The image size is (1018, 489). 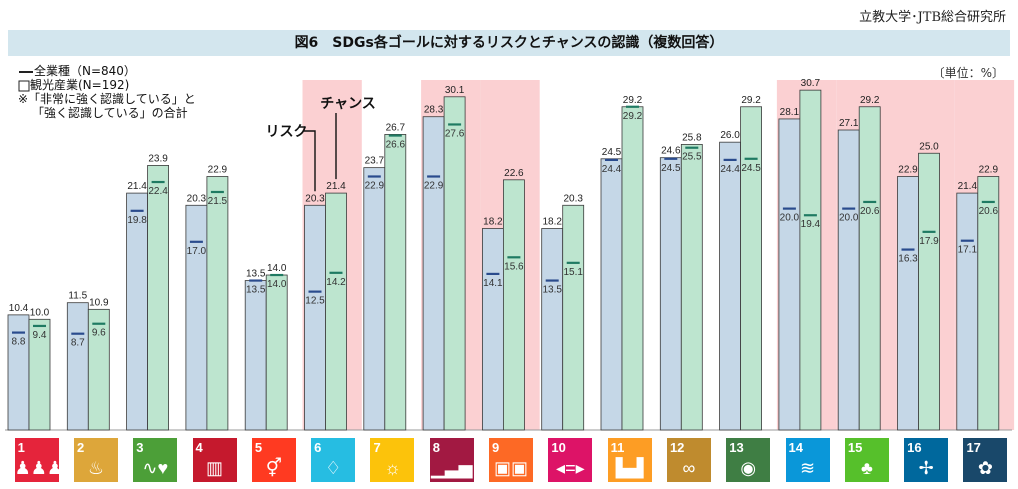 I want to click on chance-all-label-8: 27.6, so click(x=455, y=133).